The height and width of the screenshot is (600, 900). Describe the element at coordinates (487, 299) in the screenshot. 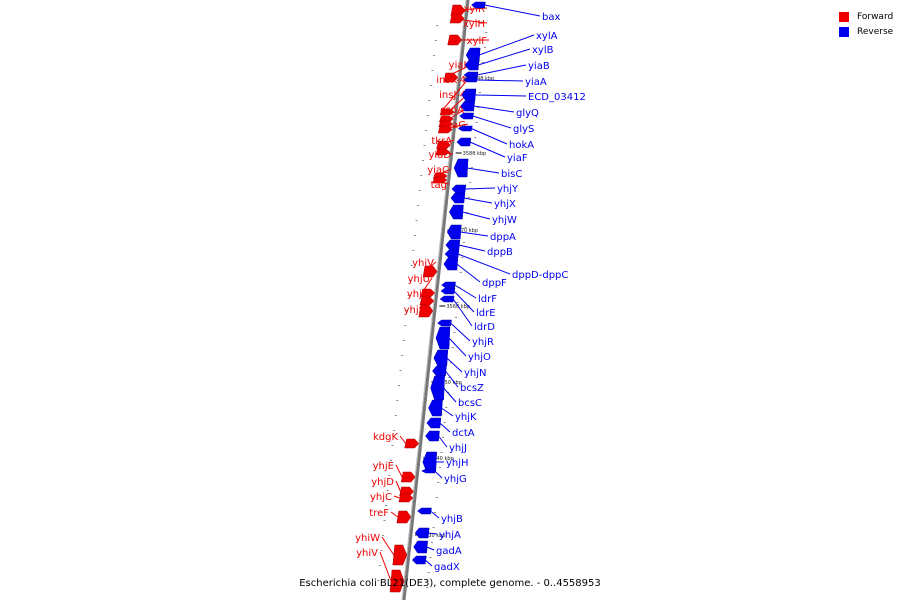

I see `reverse-gene-label: ldrF` at that location.